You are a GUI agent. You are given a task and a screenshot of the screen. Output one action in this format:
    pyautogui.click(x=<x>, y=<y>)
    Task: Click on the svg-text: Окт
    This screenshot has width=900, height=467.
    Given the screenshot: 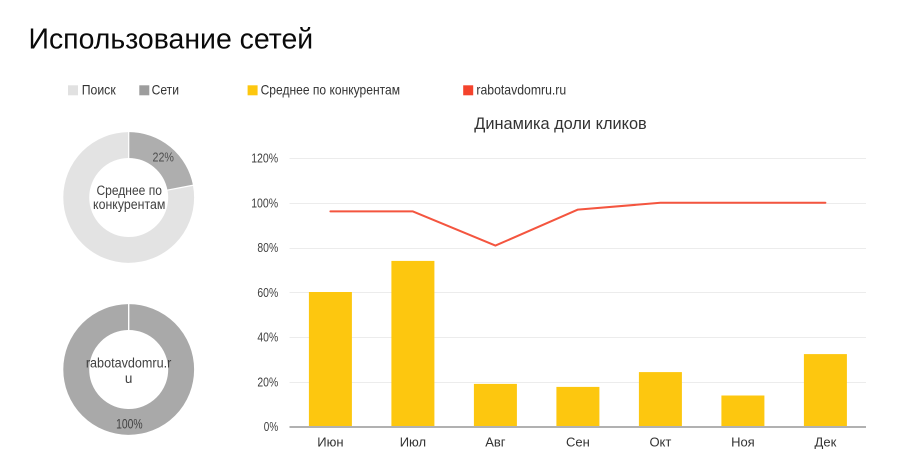 What is the action you would take?
    pyautogui.click(x=660, y=442)
    